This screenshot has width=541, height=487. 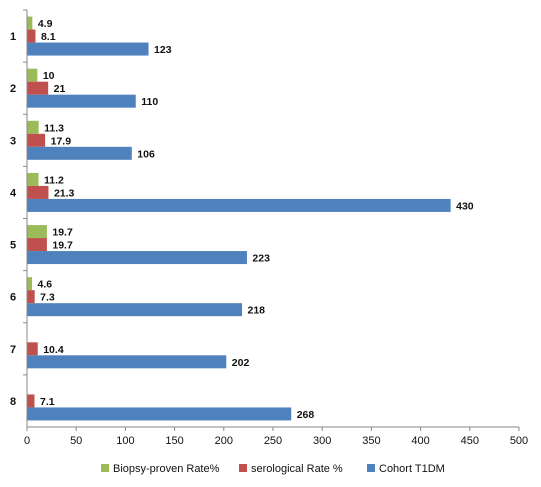 I want to click on data-label: 4.6, so click(x=45, y=285).